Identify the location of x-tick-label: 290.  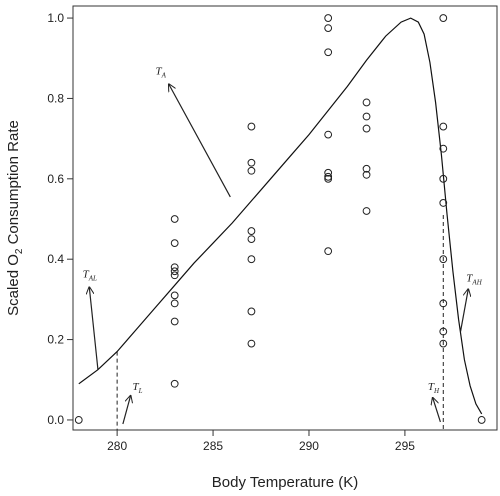
(309, 446).